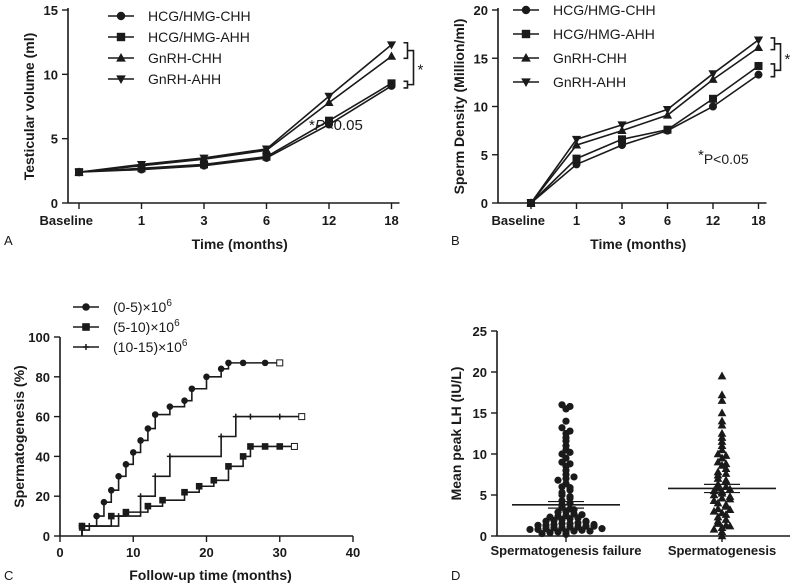 The image size is (800, 583). I want to click on y-tick-label: 40, so click(43, 456).